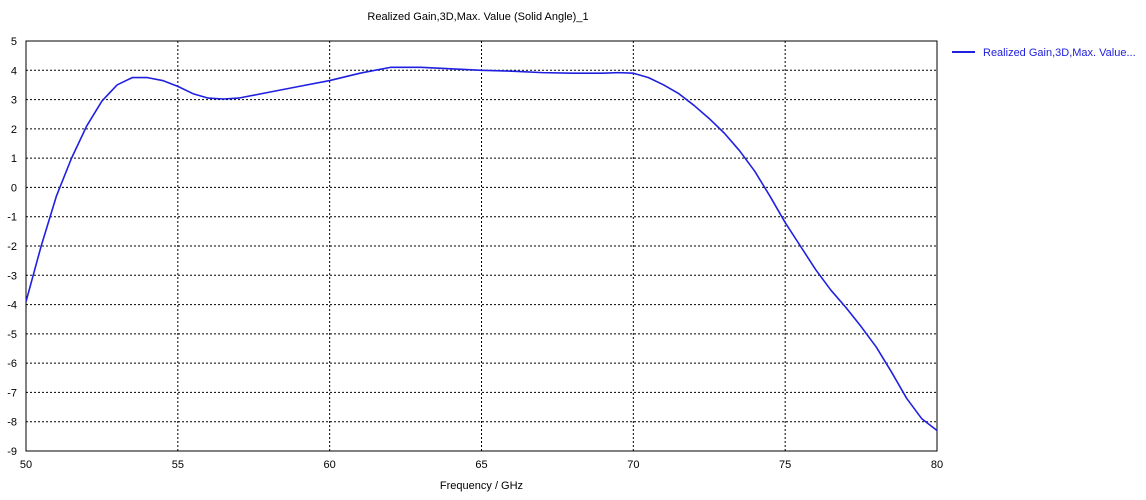  I want to click on y-tick-label: -1, so click(12, 218).